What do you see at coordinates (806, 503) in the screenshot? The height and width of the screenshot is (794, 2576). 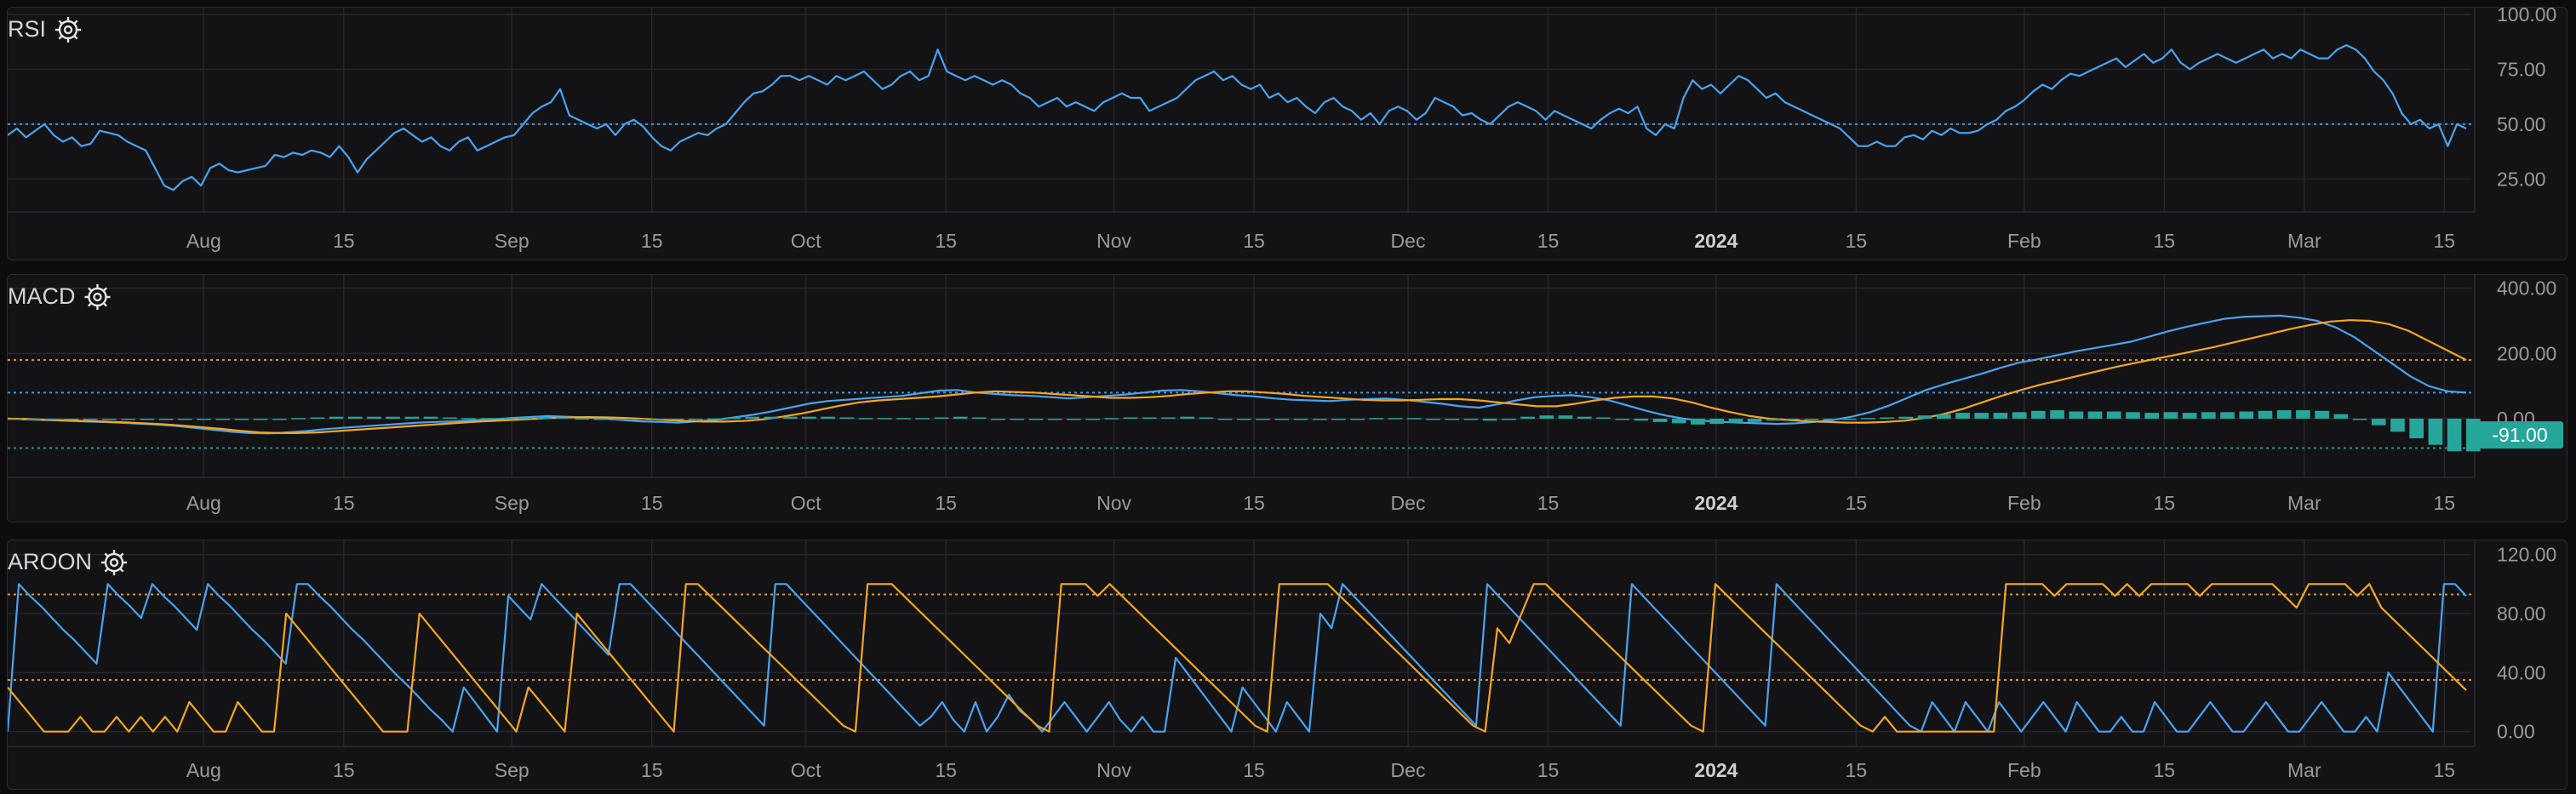 I see `x-tick-label: Oct` at bounding box center [806, 503].